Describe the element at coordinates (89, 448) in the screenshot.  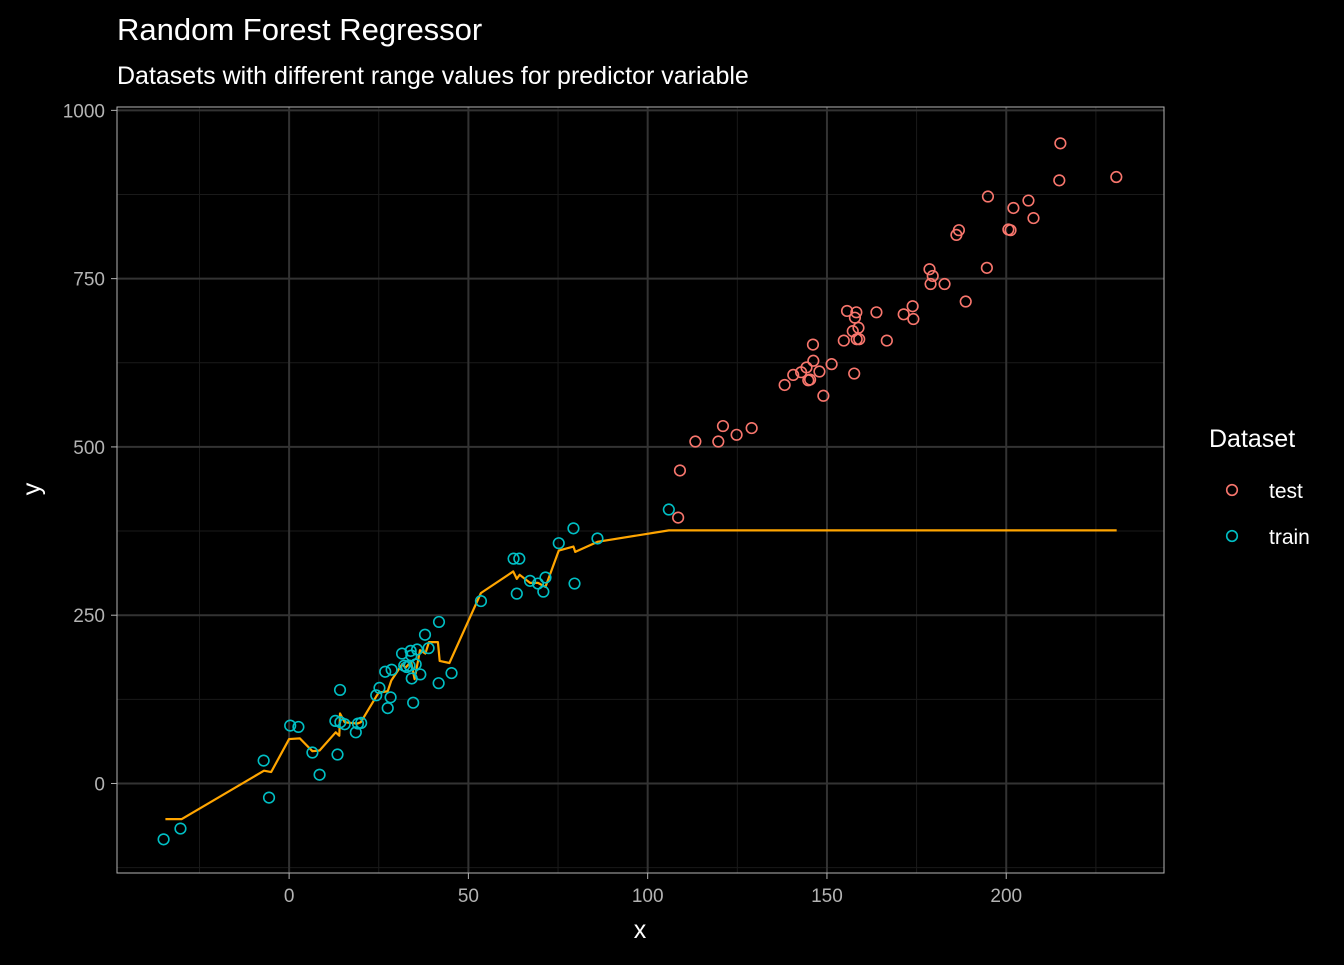
I see `y-tick-label: 500` at that location.